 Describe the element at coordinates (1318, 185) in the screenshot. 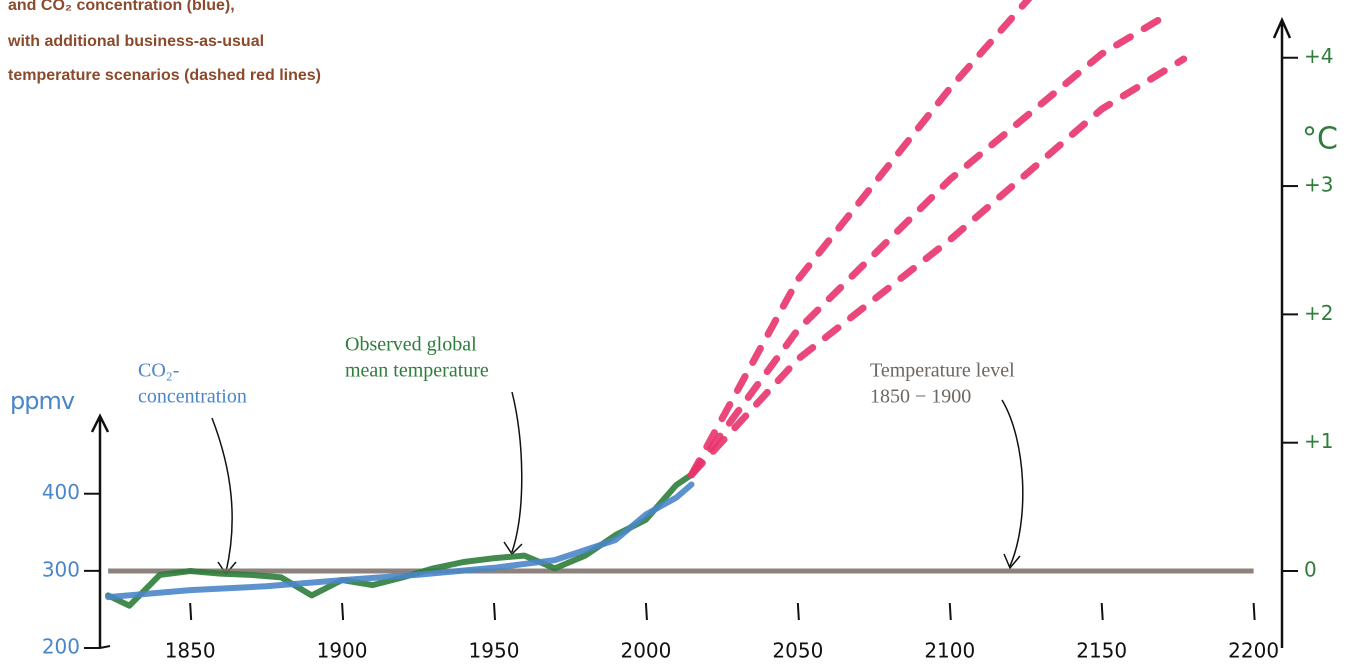

I see `y2-tick-label: +3` at that location.